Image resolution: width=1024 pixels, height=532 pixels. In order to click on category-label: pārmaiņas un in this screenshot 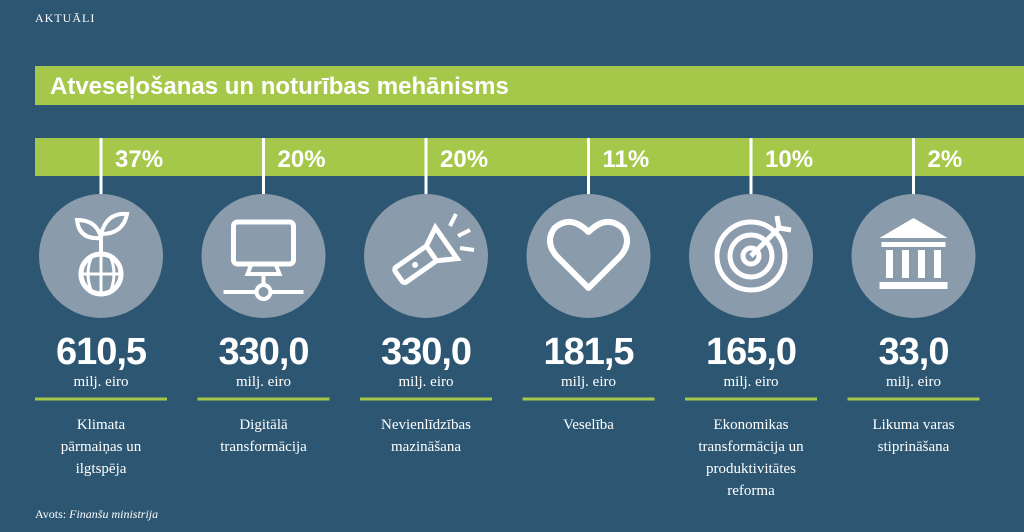, I will do `click(101, 447)`.